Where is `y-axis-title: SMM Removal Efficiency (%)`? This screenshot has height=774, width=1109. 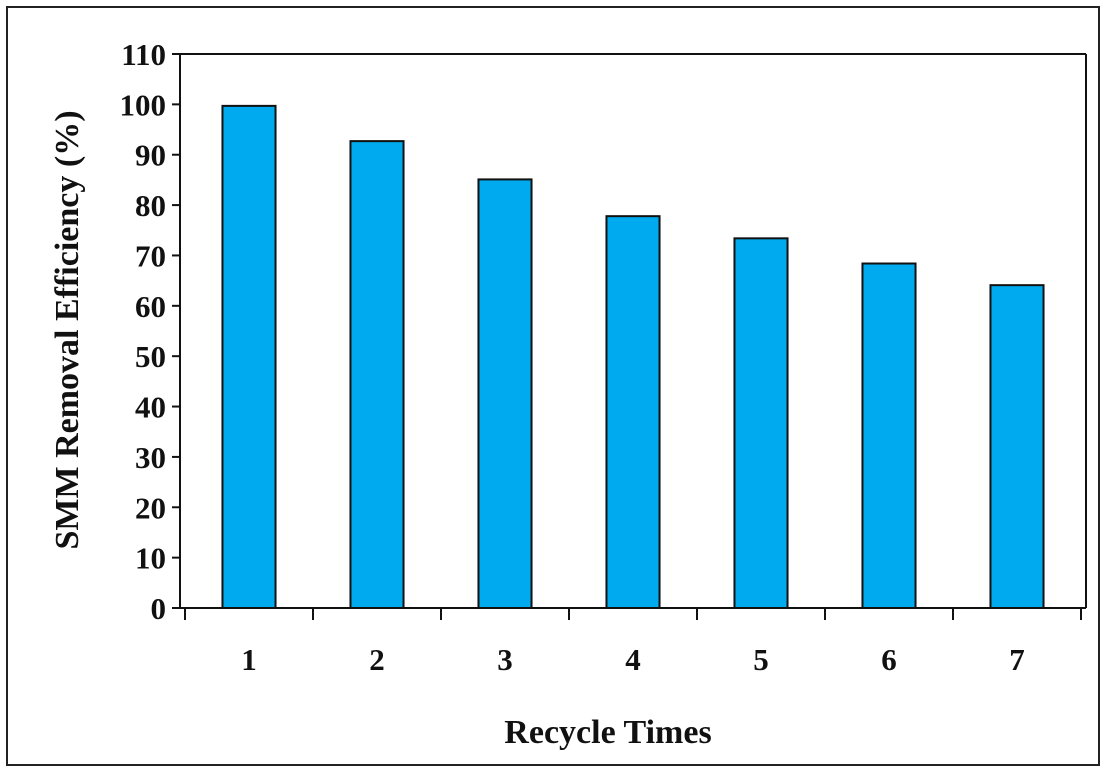
y-axis-title: SMM Removal Efficiency (%) is located at coordinates (67, 329).